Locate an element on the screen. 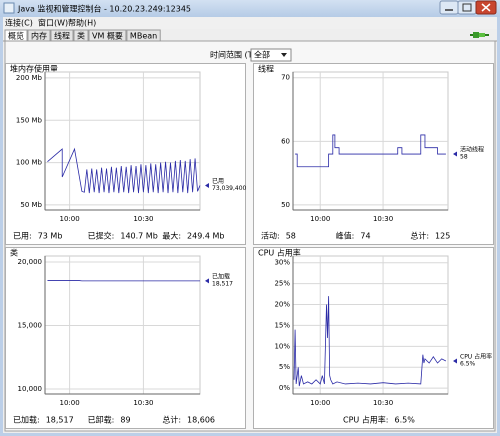 The height and width of the screenshot is (436, 500). tab: MBean is located at coordinates (143, 35).